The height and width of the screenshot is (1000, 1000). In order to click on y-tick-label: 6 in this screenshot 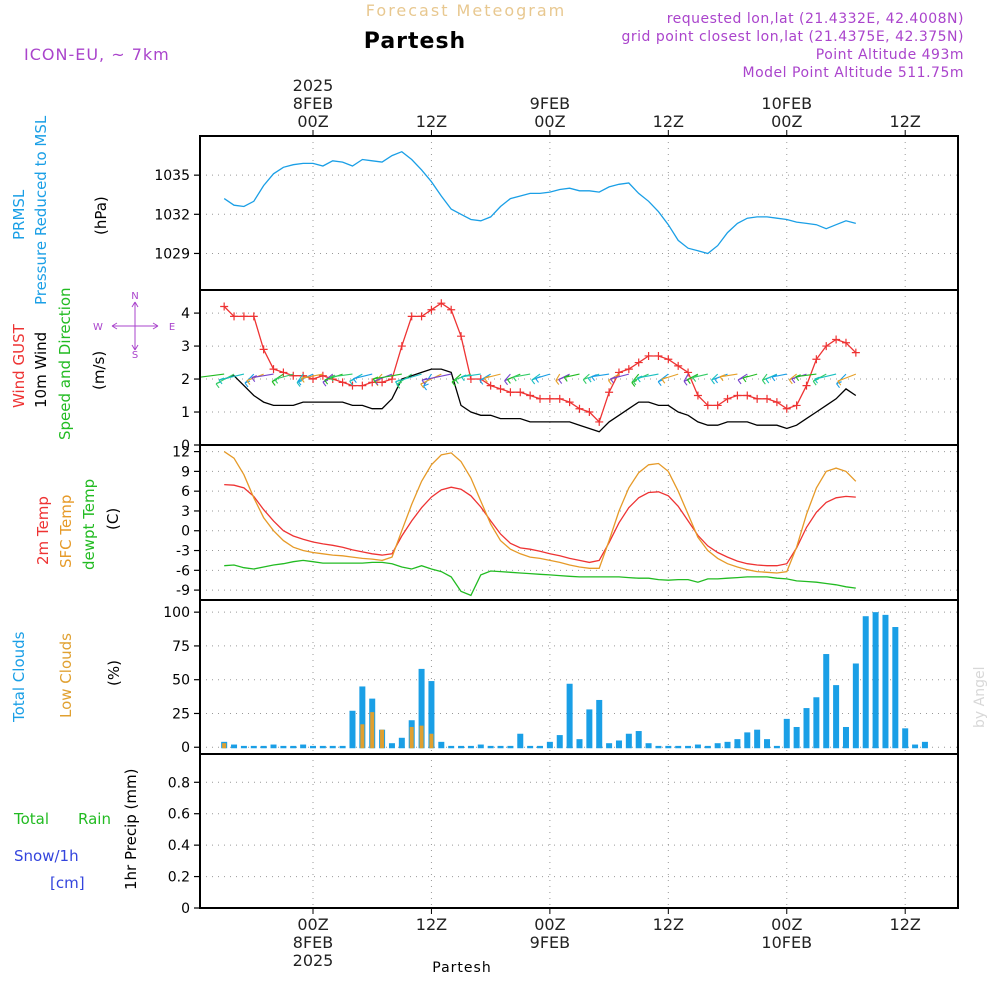, I will do `click(185, 492)`.